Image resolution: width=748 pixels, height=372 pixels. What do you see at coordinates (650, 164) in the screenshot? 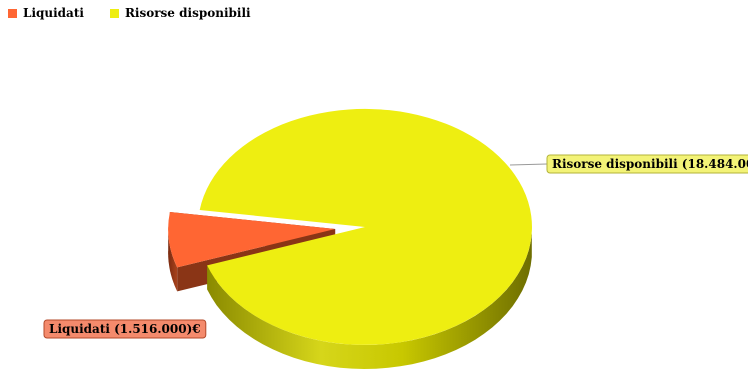
I see `data-label-1: Risorse disponibili (18.484.000)€` at bounding box center [650, 164].